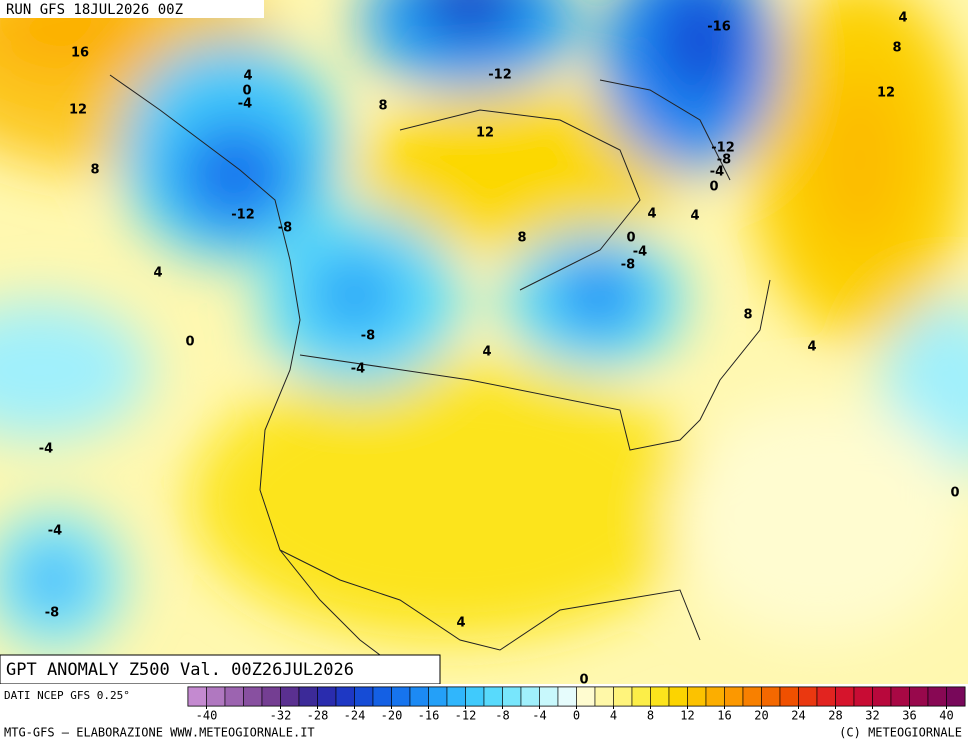 Image resolution: width=968 pixels, height=749 pixels. Describe the element at coordinates (872, 716) in the screenshot. I see `colorbar-tick-label: 32` at that location.